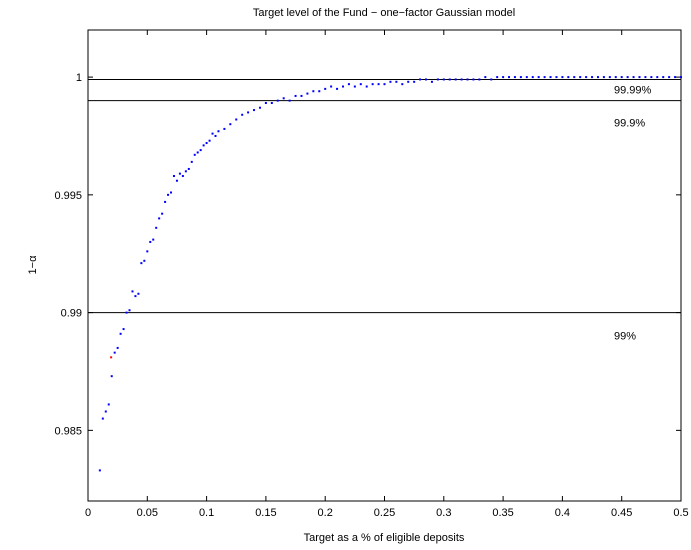 This screenshot has height=550, width=691. I want to click on y-tick-label: 0.995, so click(68, 196).